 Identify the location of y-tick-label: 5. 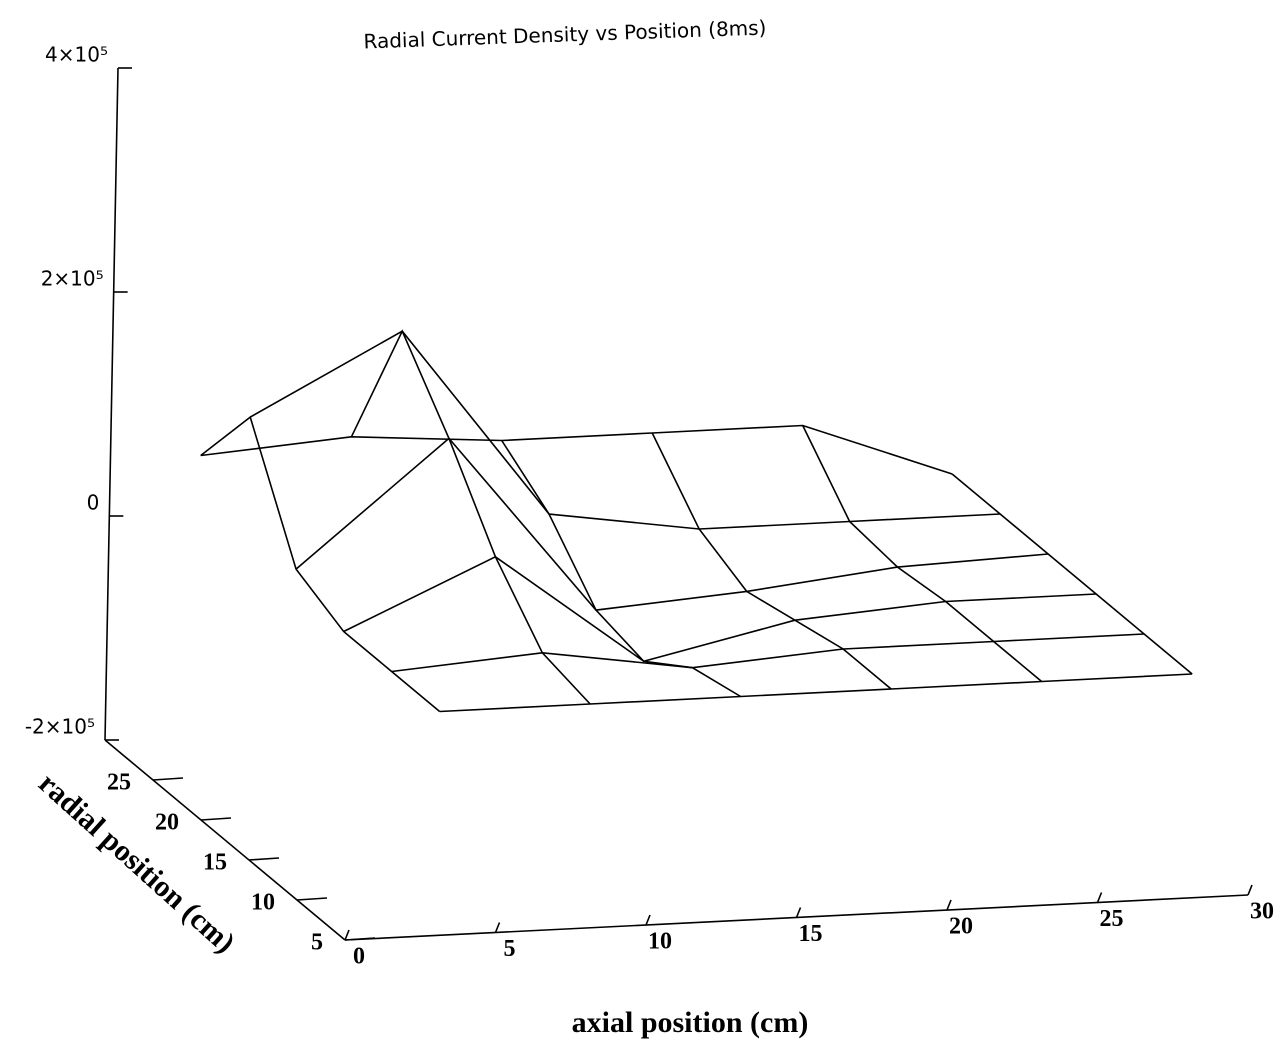
(317, 943).